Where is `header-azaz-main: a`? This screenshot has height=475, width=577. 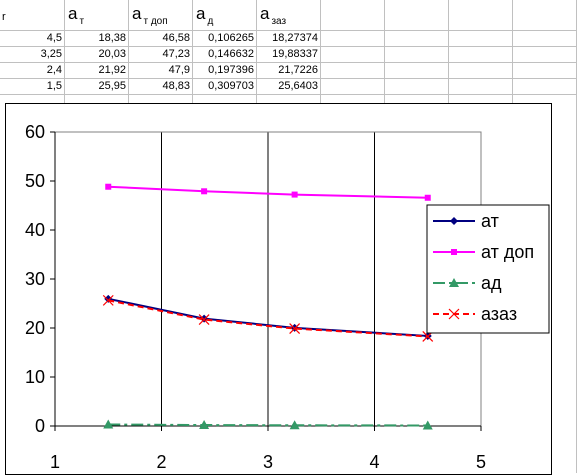 header-azaz-main: a is located at coordinates (265, 13).